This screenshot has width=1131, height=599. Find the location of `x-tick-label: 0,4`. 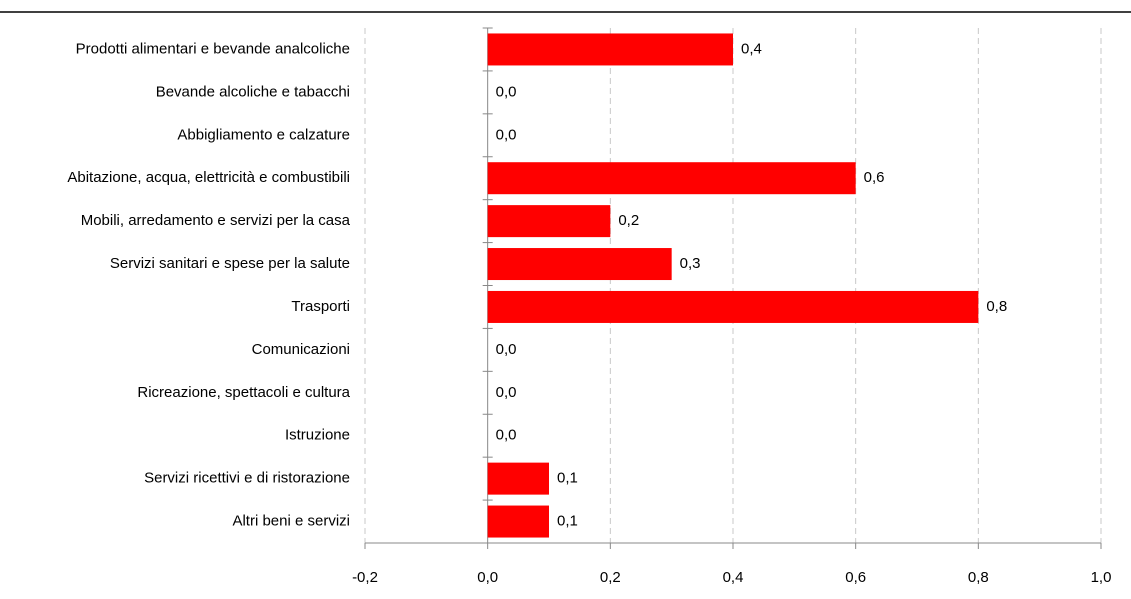

x-tick-label: 0,4 is located at coordinates (733, 577).